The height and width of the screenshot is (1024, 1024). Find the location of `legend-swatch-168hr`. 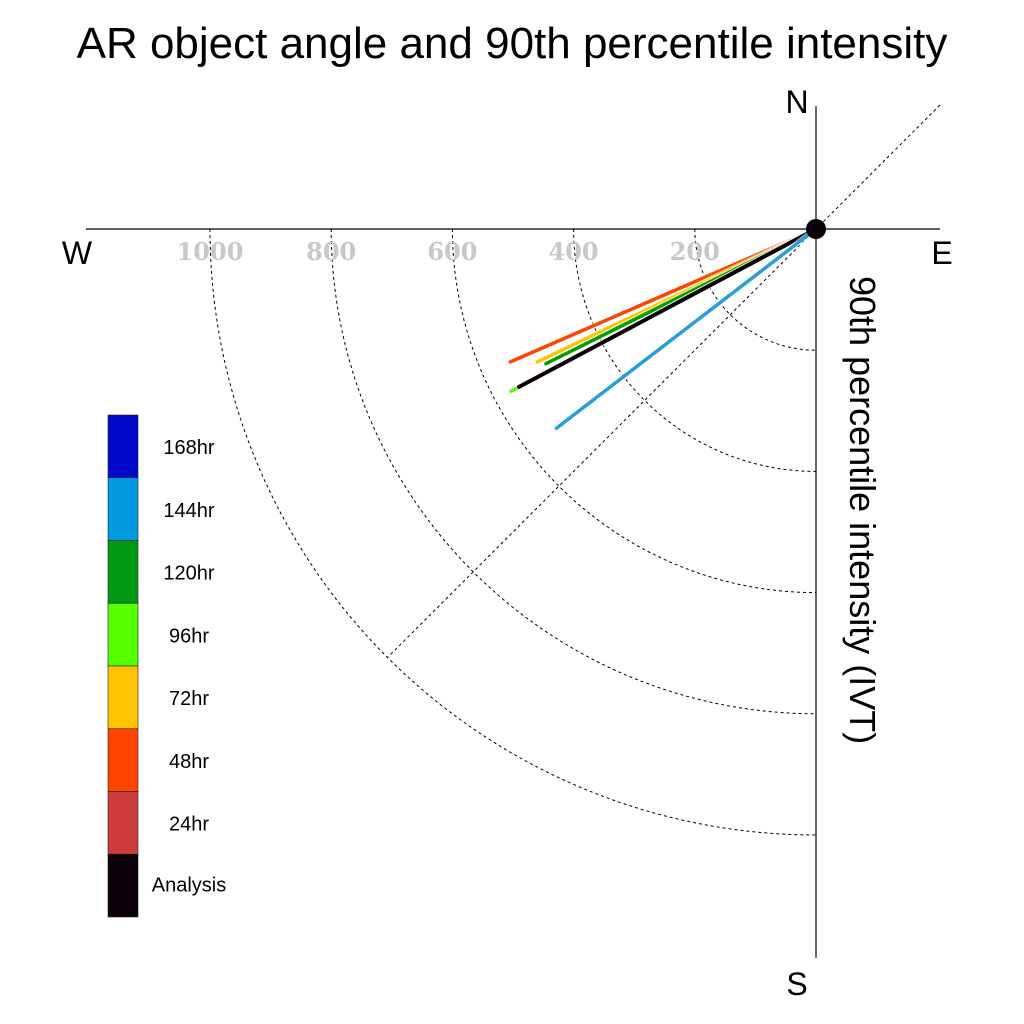

legend-swatch-168hr is located at coordinates (123, 446).